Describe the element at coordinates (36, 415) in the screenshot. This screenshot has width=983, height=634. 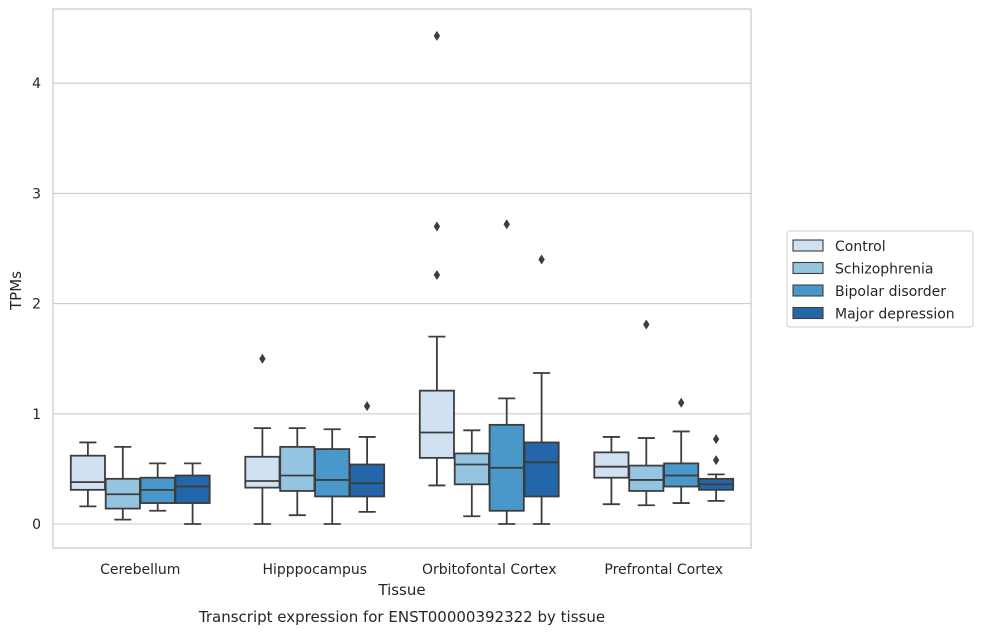
I see `y-tick-label: 1` at that location.